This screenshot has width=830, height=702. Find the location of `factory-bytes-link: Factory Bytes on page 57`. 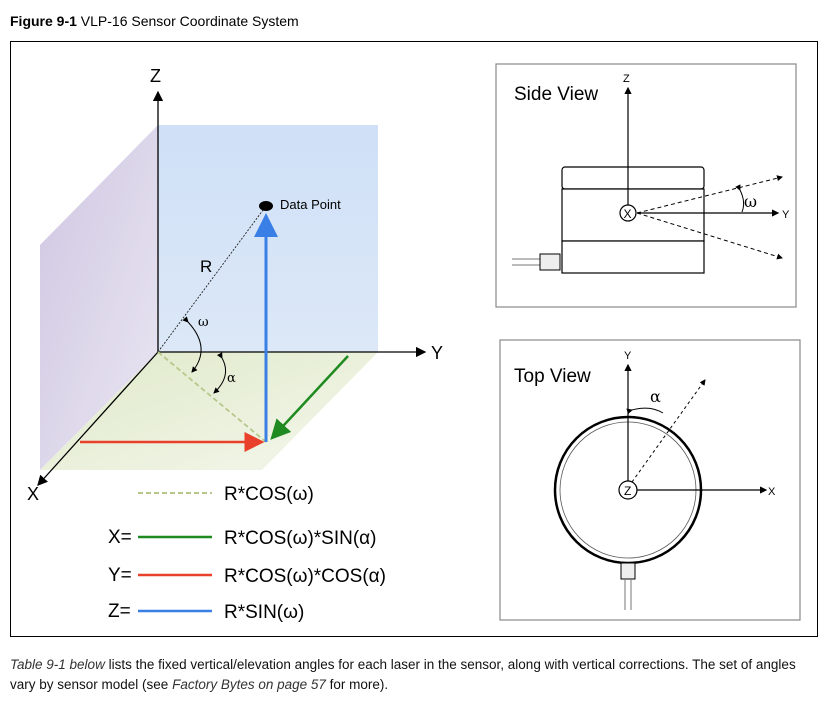

factory-bytes-link: Factory Bytes on page 57 is located at coordinates (249, 684).